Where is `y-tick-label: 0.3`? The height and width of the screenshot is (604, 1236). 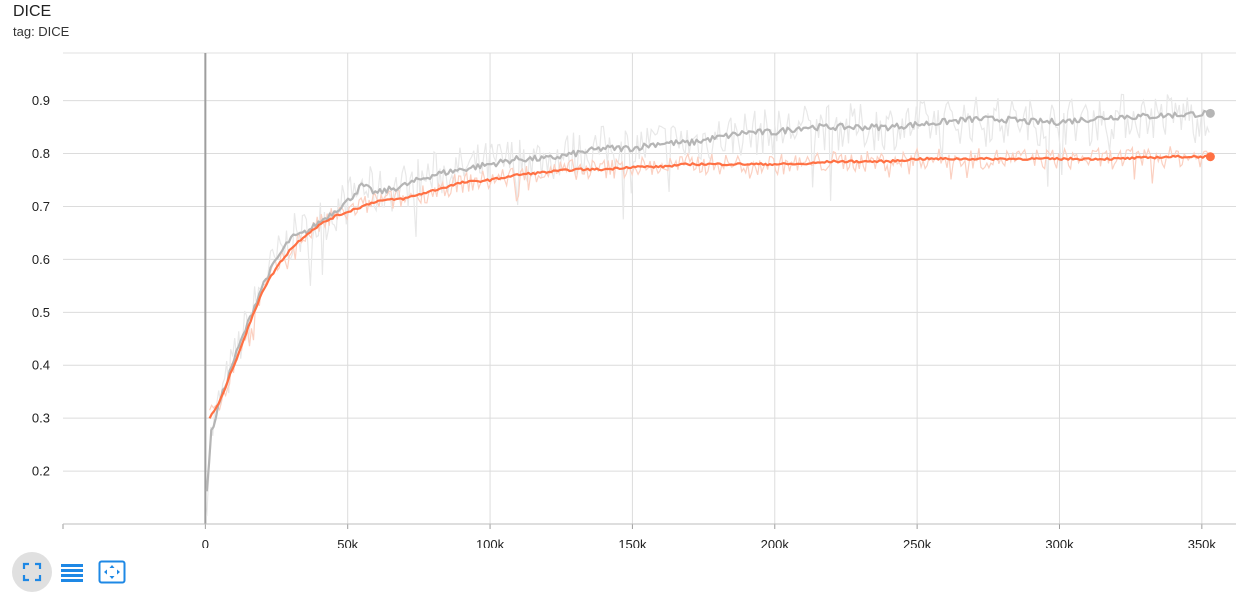
y-tick-label: 0.3 is located at coordinates (41, 418).